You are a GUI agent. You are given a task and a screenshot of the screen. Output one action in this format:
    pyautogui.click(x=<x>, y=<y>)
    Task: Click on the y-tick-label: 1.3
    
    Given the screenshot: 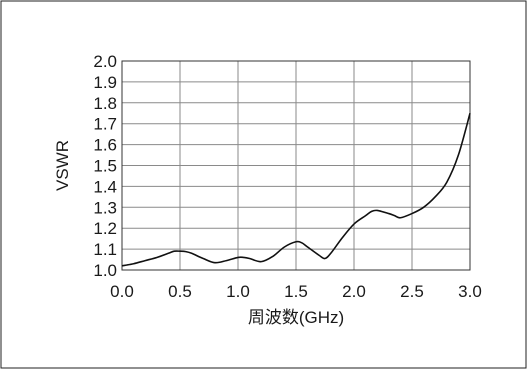 What is the action you would take?
    pyautogui.click(x=105, y=207)
    